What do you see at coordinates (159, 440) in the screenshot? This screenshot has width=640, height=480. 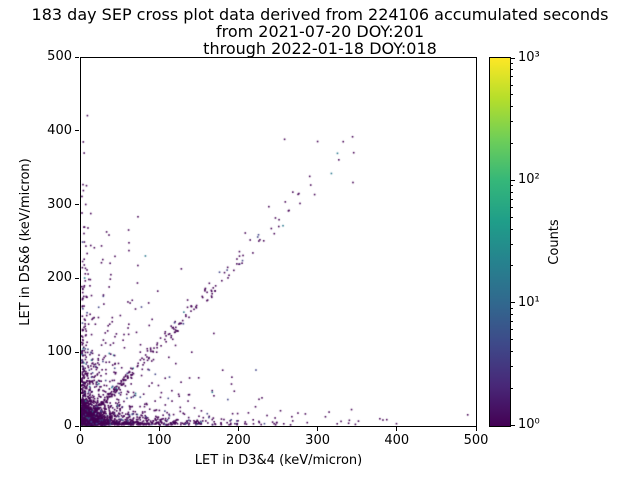 I see `x-tick-label: 100` at bounding box center [159, 440].